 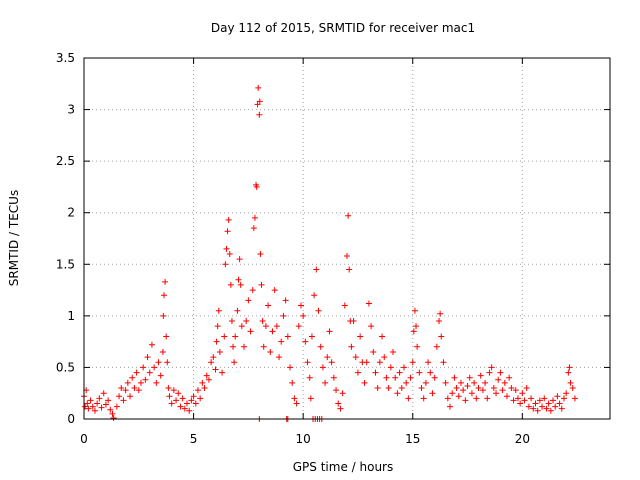 What do you see at coordinates (84, 439) in the screenshot?
I see `x-tick-label: 0` at bounding box center [84, 439].